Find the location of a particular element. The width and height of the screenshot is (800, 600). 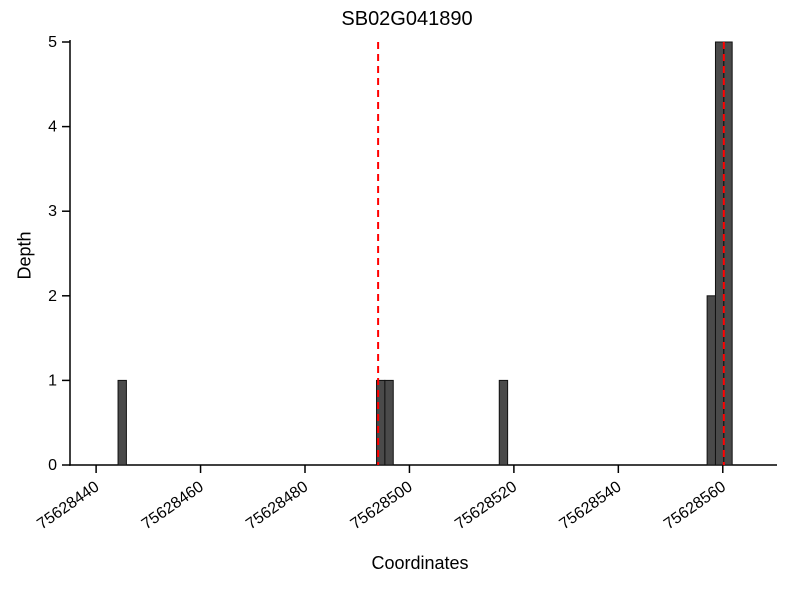

x-tick-label: 75628440 is located at coordinates (68, 505).